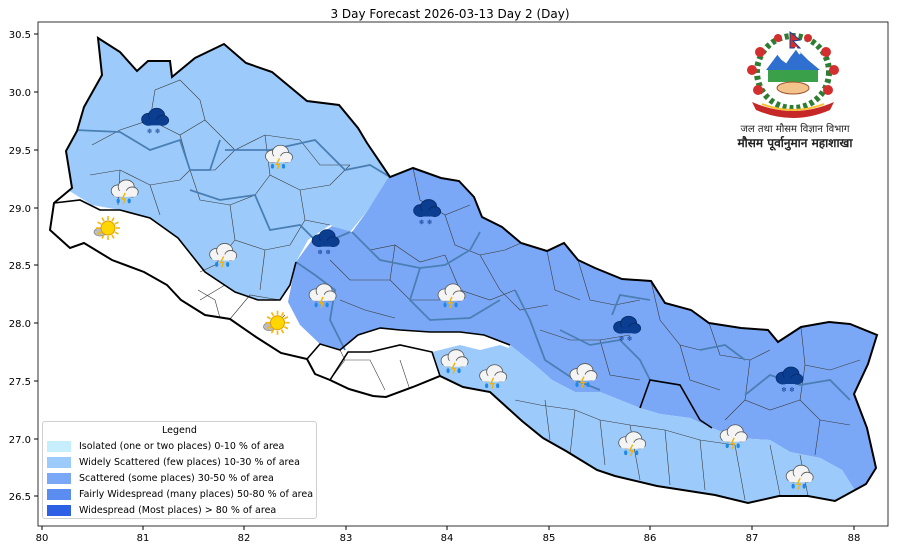  I want to click on department-name: जल तथा मौसम विज्ञान विभाग, so click(795, 129).